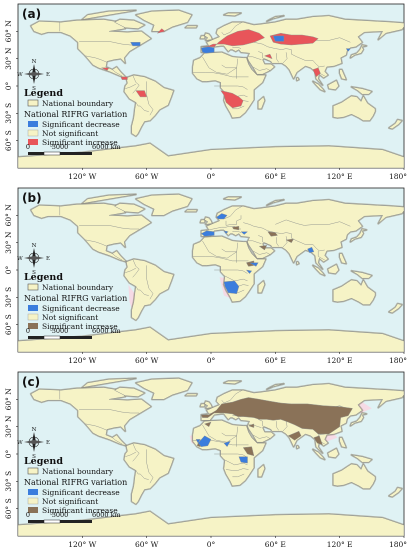 The image size is (410, 550). What do you see at coordinates (343, 258) in the screenshot?
I see `land-philippines` at bounding box center [343, 258].